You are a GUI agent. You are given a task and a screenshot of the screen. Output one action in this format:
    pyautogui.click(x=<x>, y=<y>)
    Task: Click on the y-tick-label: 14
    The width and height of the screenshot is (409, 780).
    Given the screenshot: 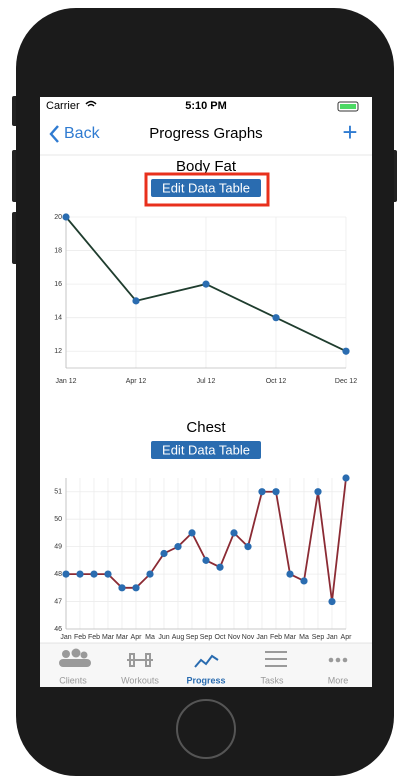 What is the action you would take?
    pyautogui.click(x=58, y=318)
    